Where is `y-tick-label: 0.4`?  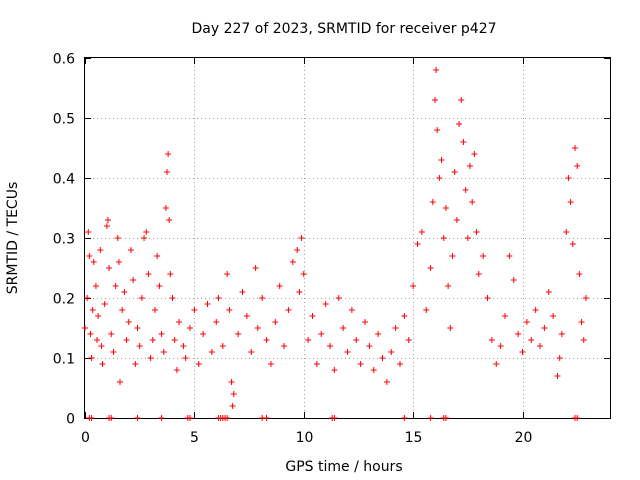
y-tick-label: 0.4 is located at coordinates (64, 180).